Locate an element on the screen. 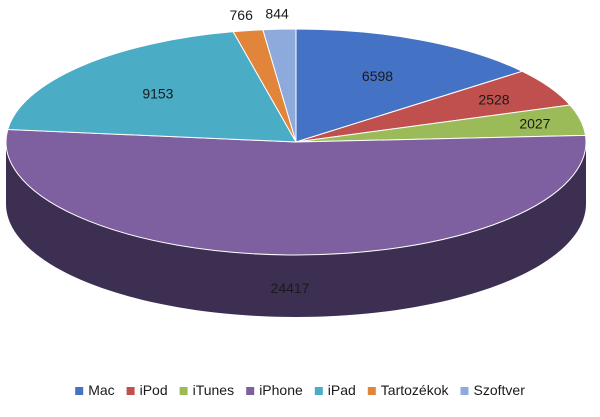 This screenshot has width=600, height=417. legend-item-szoftver: Szoftver is located at coordinates (493, 390).